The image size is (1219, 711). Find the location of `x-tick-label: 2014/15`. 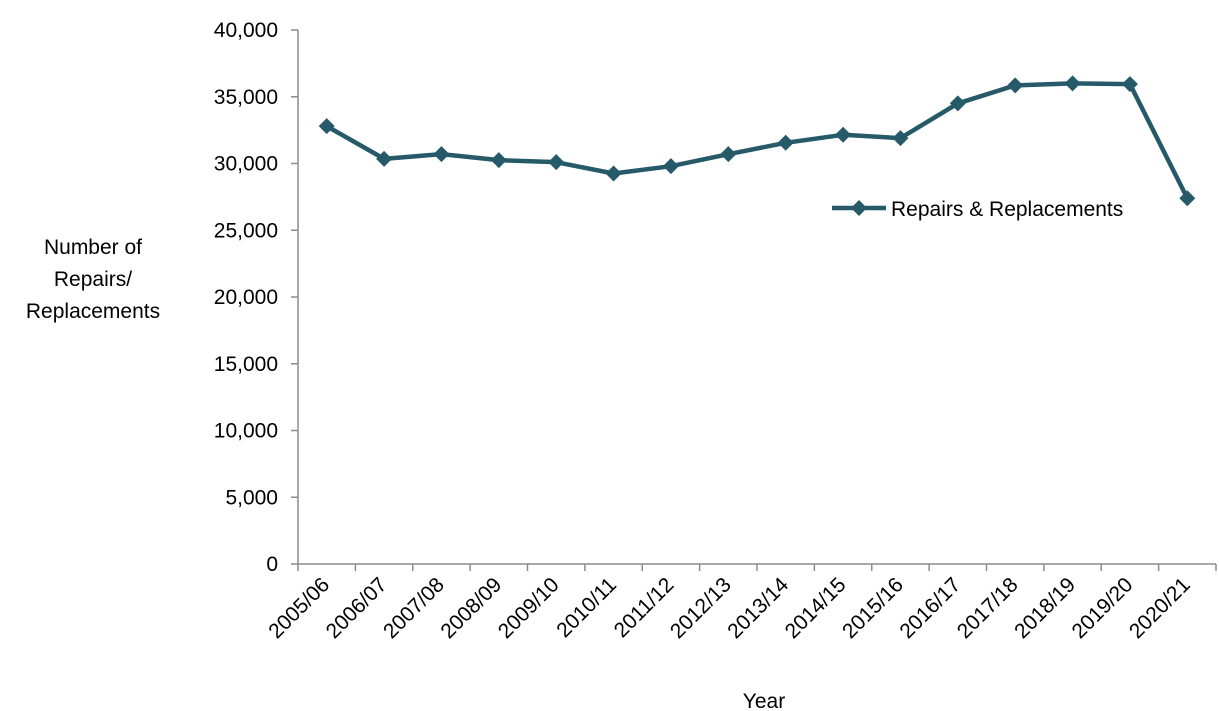

x-tick-label: 2014/15 is located at coordinates (816, 608).